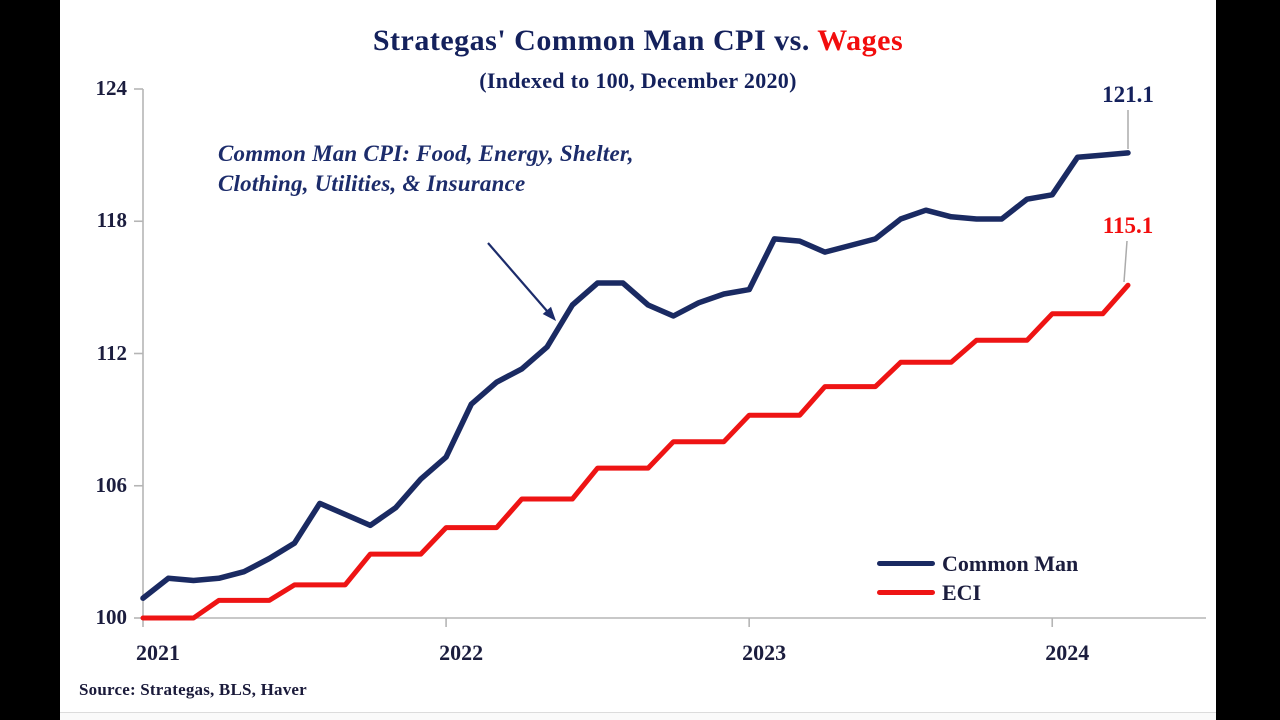  What do you see at coordinates (1128, 225) in the screenshot?
I see `eci-end-value-label: 115.1` at bounding box center [1128, 225].